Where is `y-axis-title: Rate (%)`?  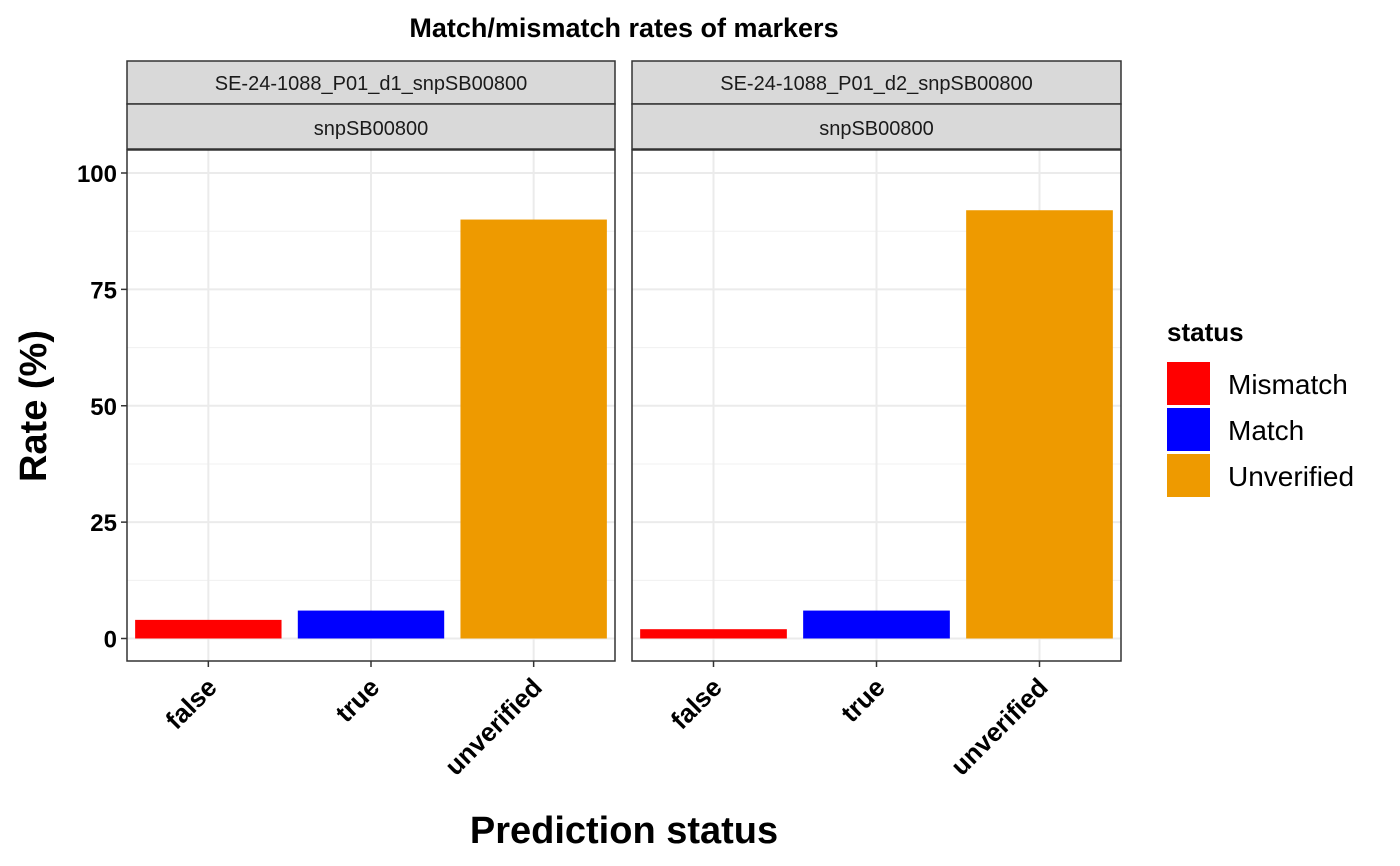
y-axis-title: Rate (%) is located at coordinates (34, 406).